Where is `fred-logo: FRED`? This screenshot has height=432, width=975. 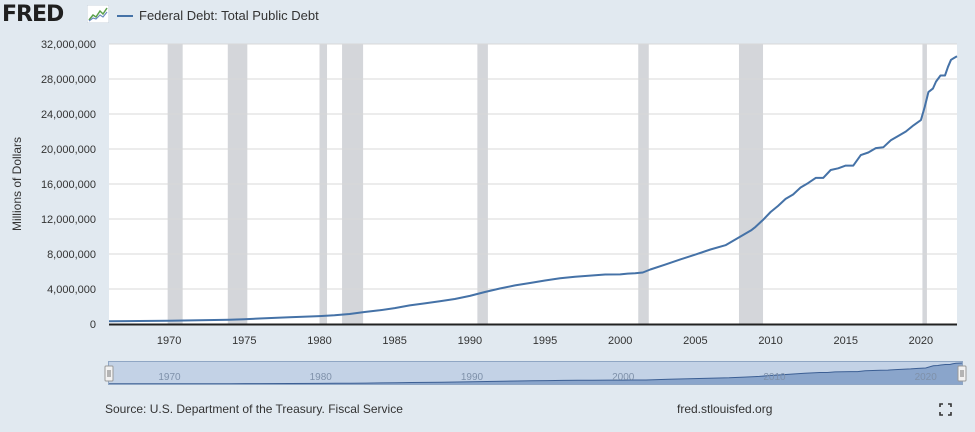
fred-logo: FRED is located at coordinates (33, 14).